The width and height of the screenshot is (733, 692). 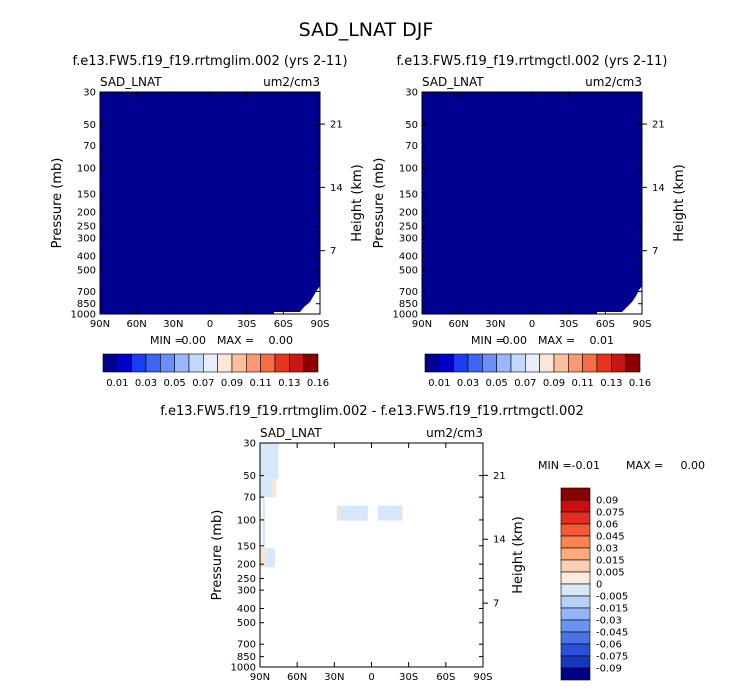 I want to click on panel-1-ytick-label: 100, so click(x=86, y=169).